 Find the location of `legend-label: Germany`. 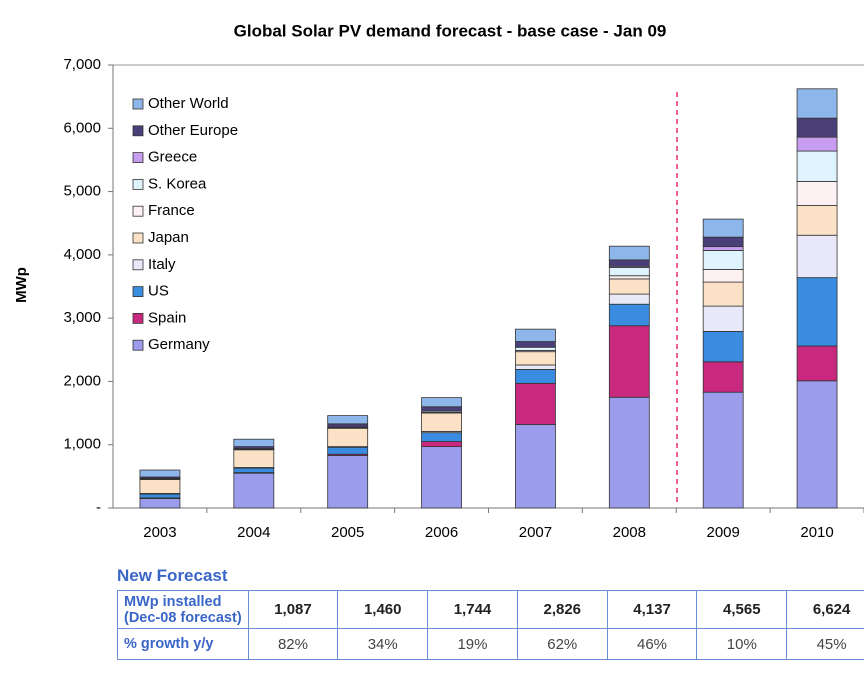

legend-label: Germany is located at coordinates (179, 344).